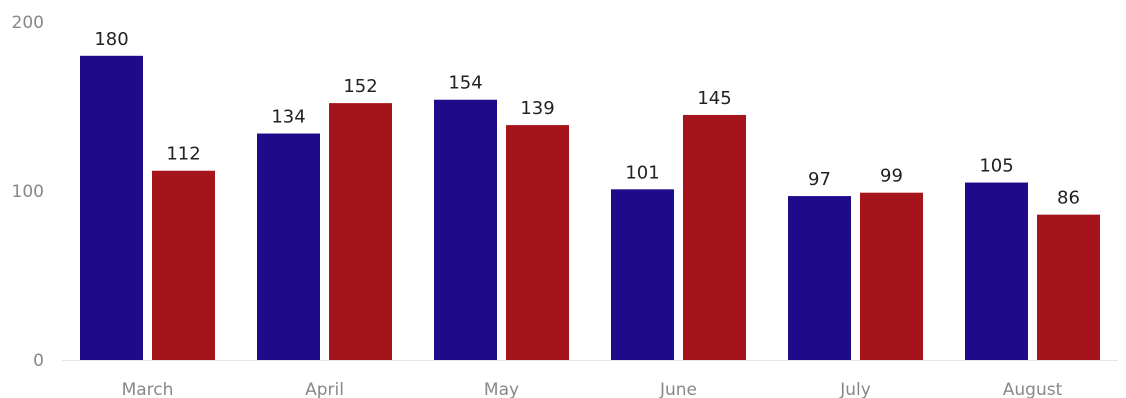 The image size is (1126, 398). Describe the element at coordinates (996, 271) in the screenshot. I see `bar-series-1-august` at that location.